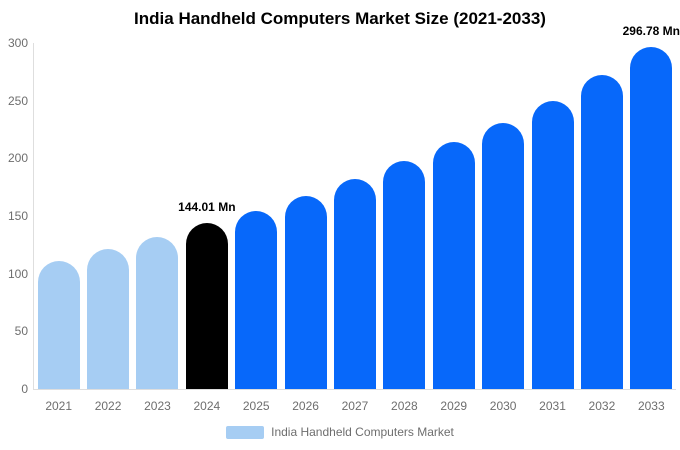 This screenshot has width=680, height=450. I want to click on x-tick-label-2021: 2021, so click(59, 406).